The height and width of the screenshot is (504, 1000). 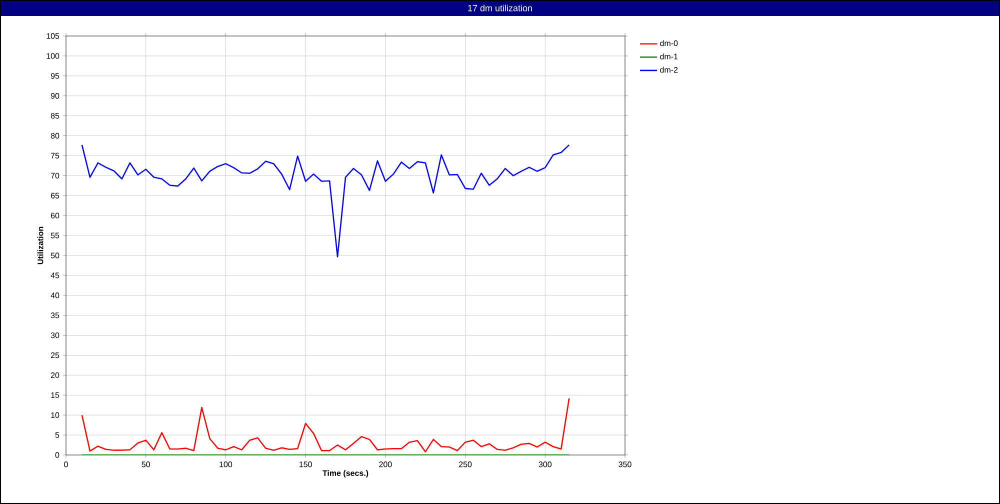 I want to click on y-tick-label: 45, so click(x=55, y=275).